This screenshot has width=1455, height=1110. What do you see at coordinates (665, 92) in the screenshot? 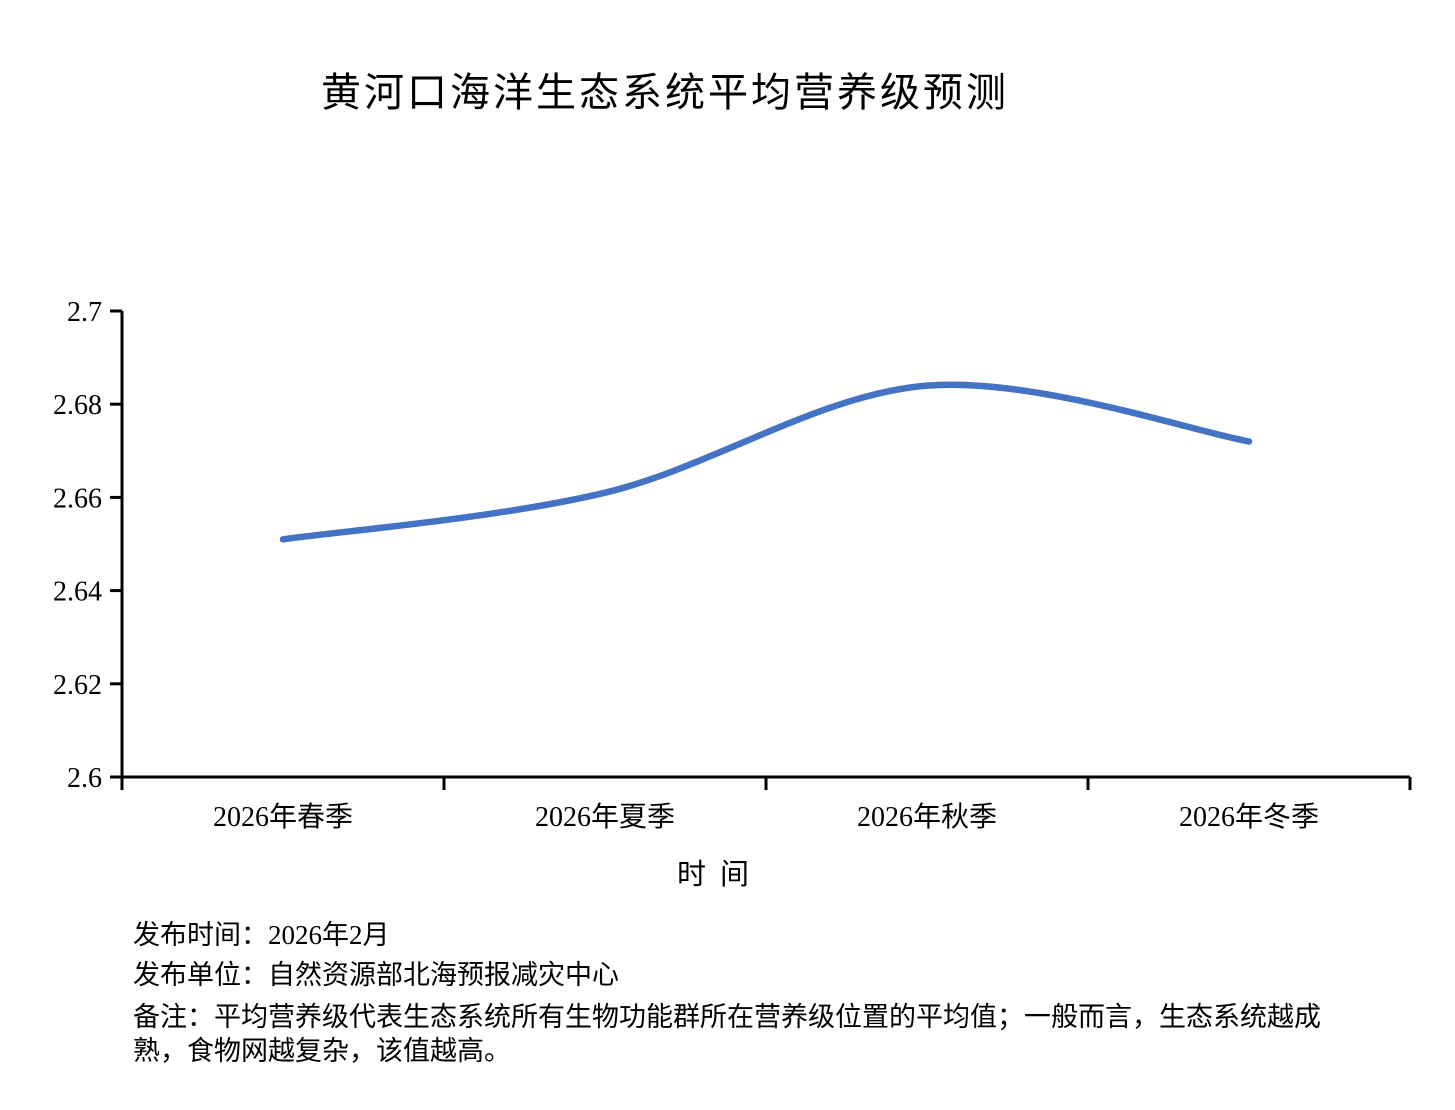
I see `chart-title: 黄河口海洋生态系统平均营养级预测` at bounding box center [665, 92].